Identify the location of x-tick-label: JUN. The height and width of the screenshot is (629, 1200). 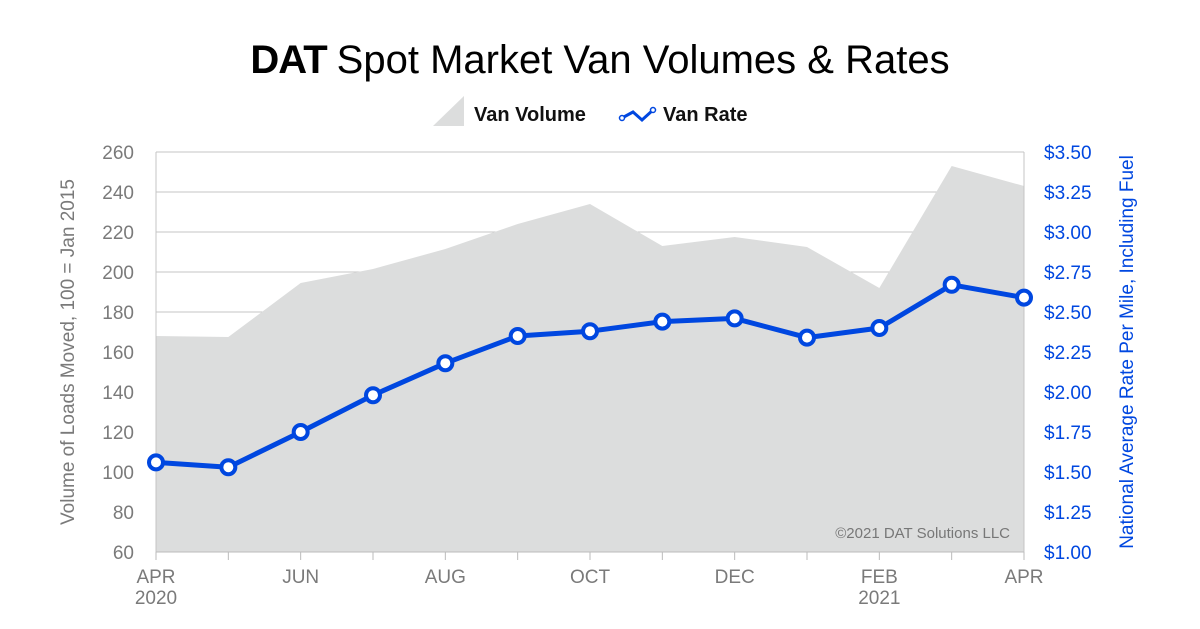
(300, 577).